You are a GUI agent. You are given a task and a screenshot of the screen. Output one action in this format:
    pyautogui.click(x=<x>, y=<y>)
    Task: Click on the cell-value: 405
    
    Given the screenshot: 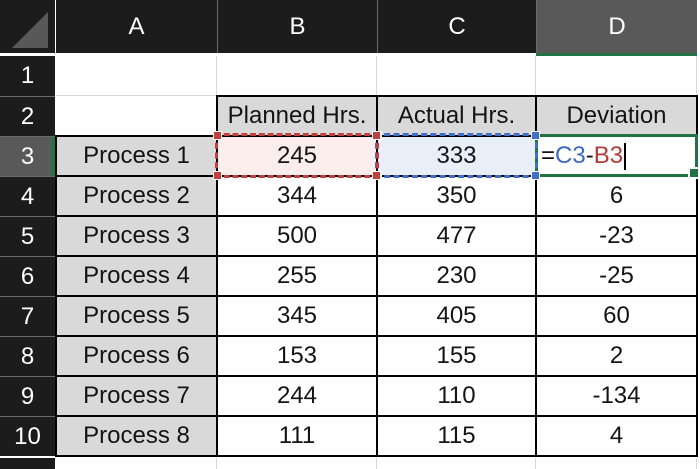 What is the action you would take?
    pyautogui.click(x=456, y=315)
    